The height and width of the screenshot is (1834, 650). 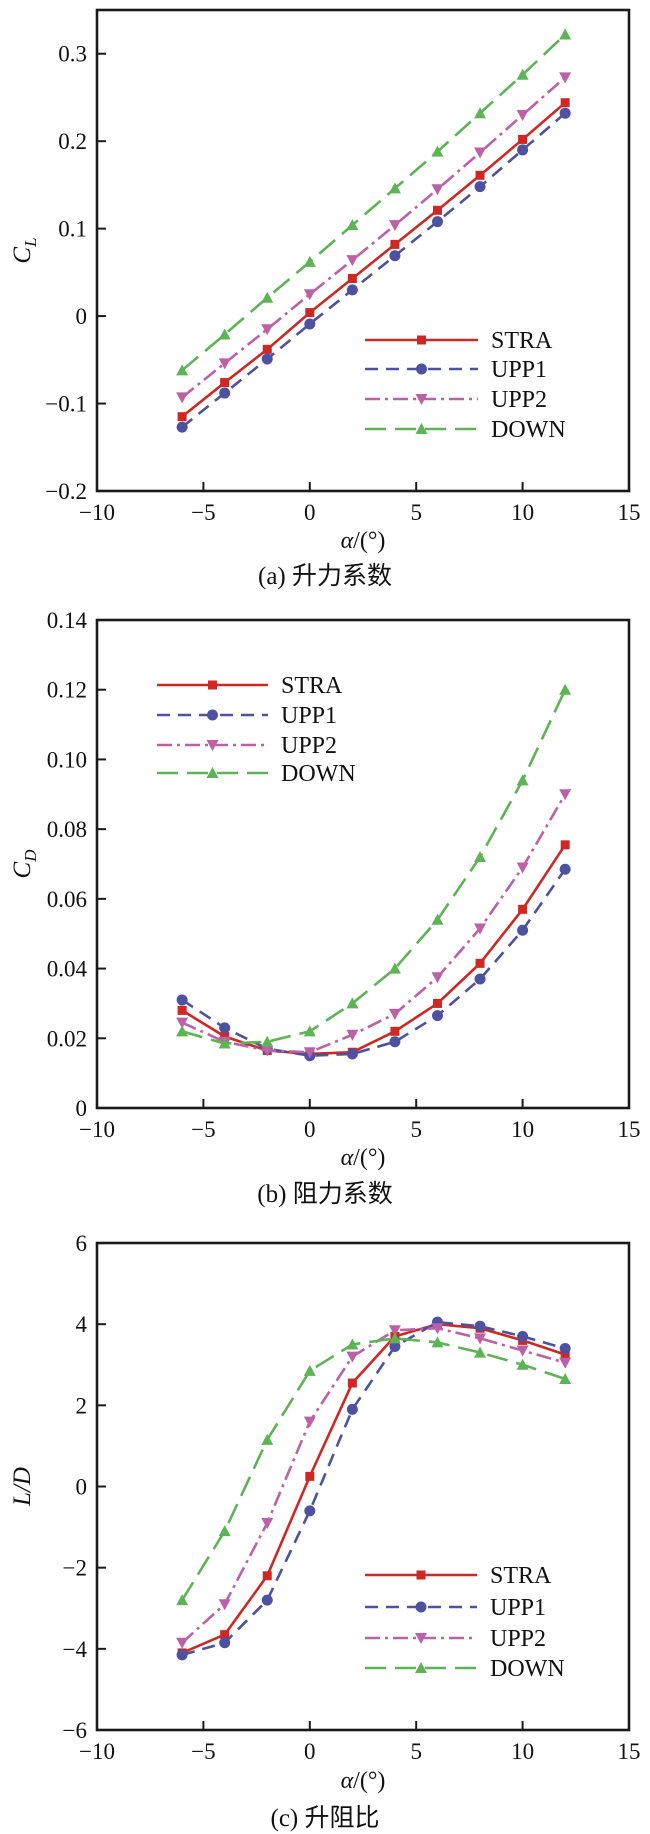 I want to click on y-tick-label: 0.14, so click(x=67, y=620).